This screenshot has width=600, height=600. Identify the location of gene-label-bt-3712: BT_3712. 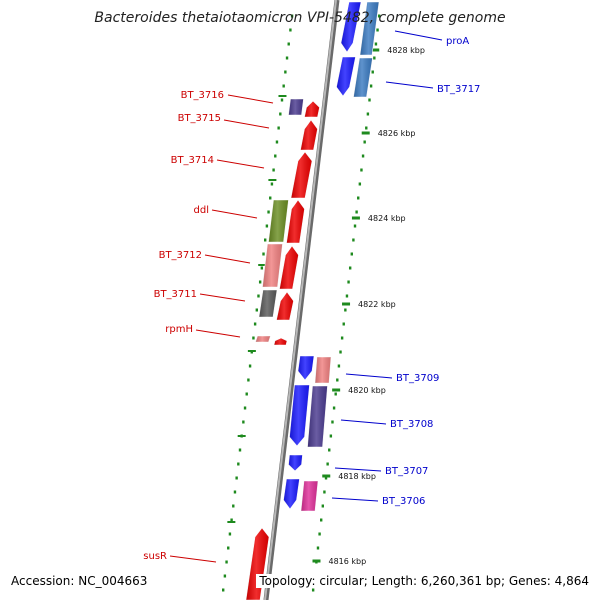
(205, 257).